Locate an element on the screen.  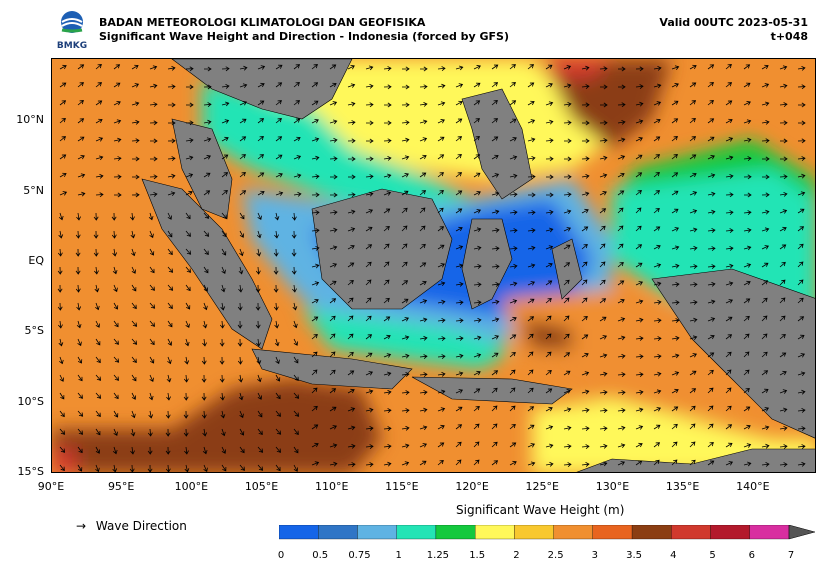
y-tick-label: 5°S is located at coordinates (34, 331).